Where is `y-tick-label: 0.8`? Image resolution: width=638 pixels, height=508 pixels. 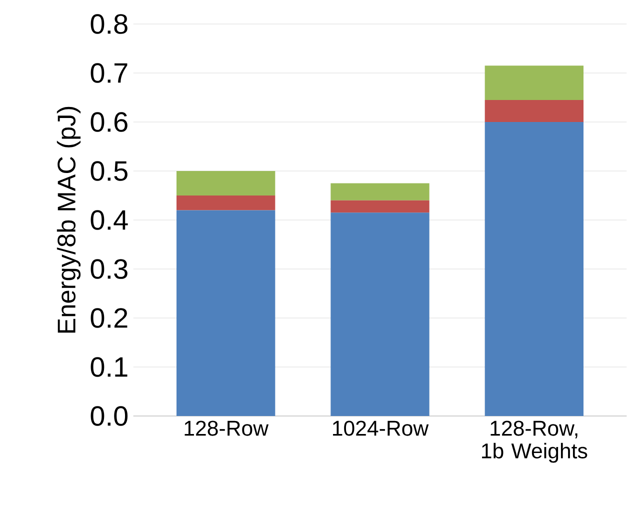
y-tick-label: 0.8 is located at coordinates (109, 24).